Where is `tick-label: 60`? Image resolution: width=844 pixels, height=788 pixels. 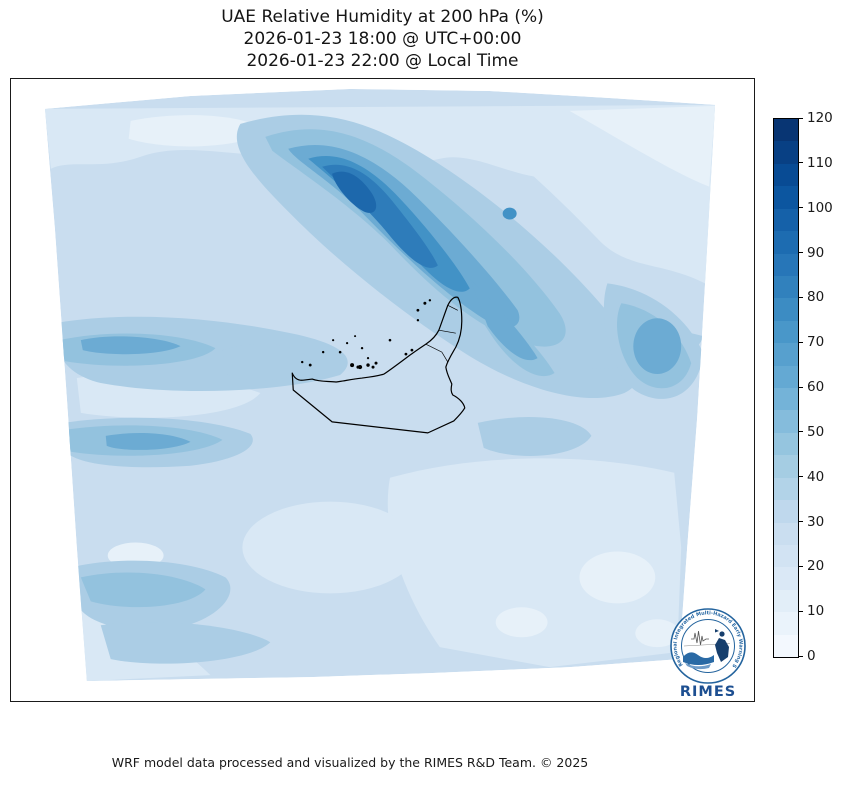 tick-label: 60 is located at coordinates (816, 387).